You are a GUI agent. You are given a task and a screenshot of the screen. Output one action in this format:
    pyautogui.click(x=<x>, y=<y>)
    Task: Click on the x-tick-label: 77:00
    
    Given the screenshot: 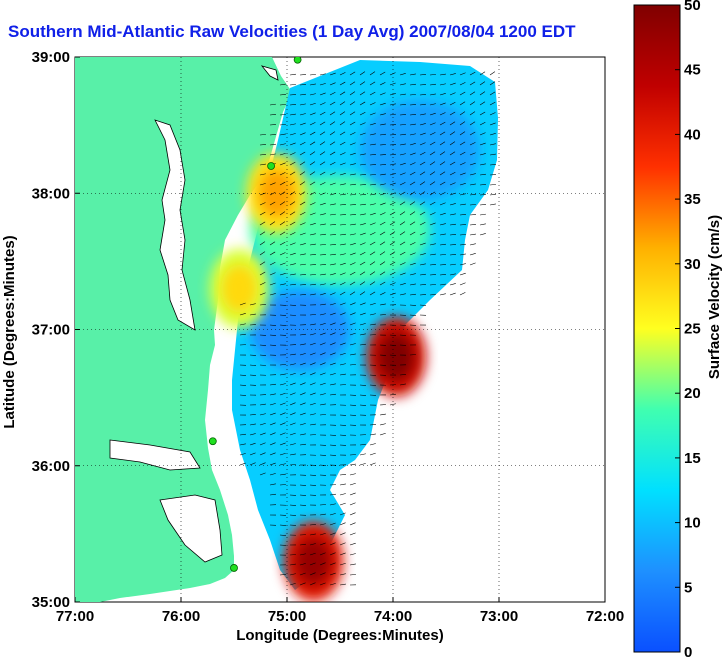 What is the action you would take?
    pyautogui.click(x=75, y=616)
    